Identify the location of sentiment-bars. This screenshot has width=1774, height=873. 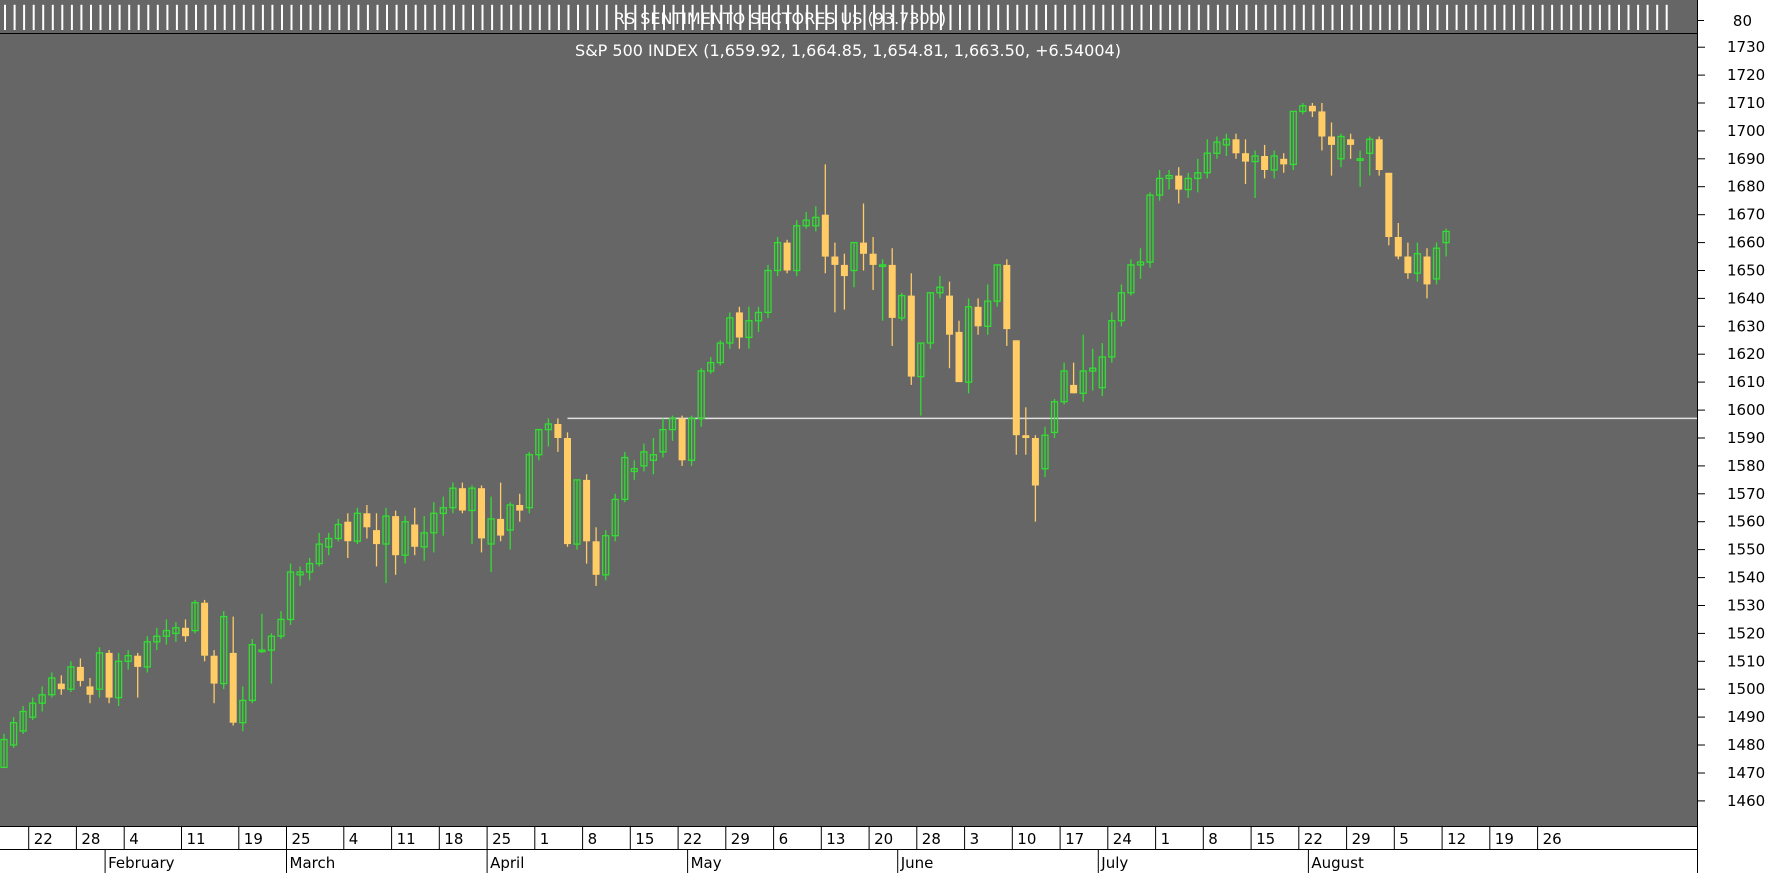
(836, 17).